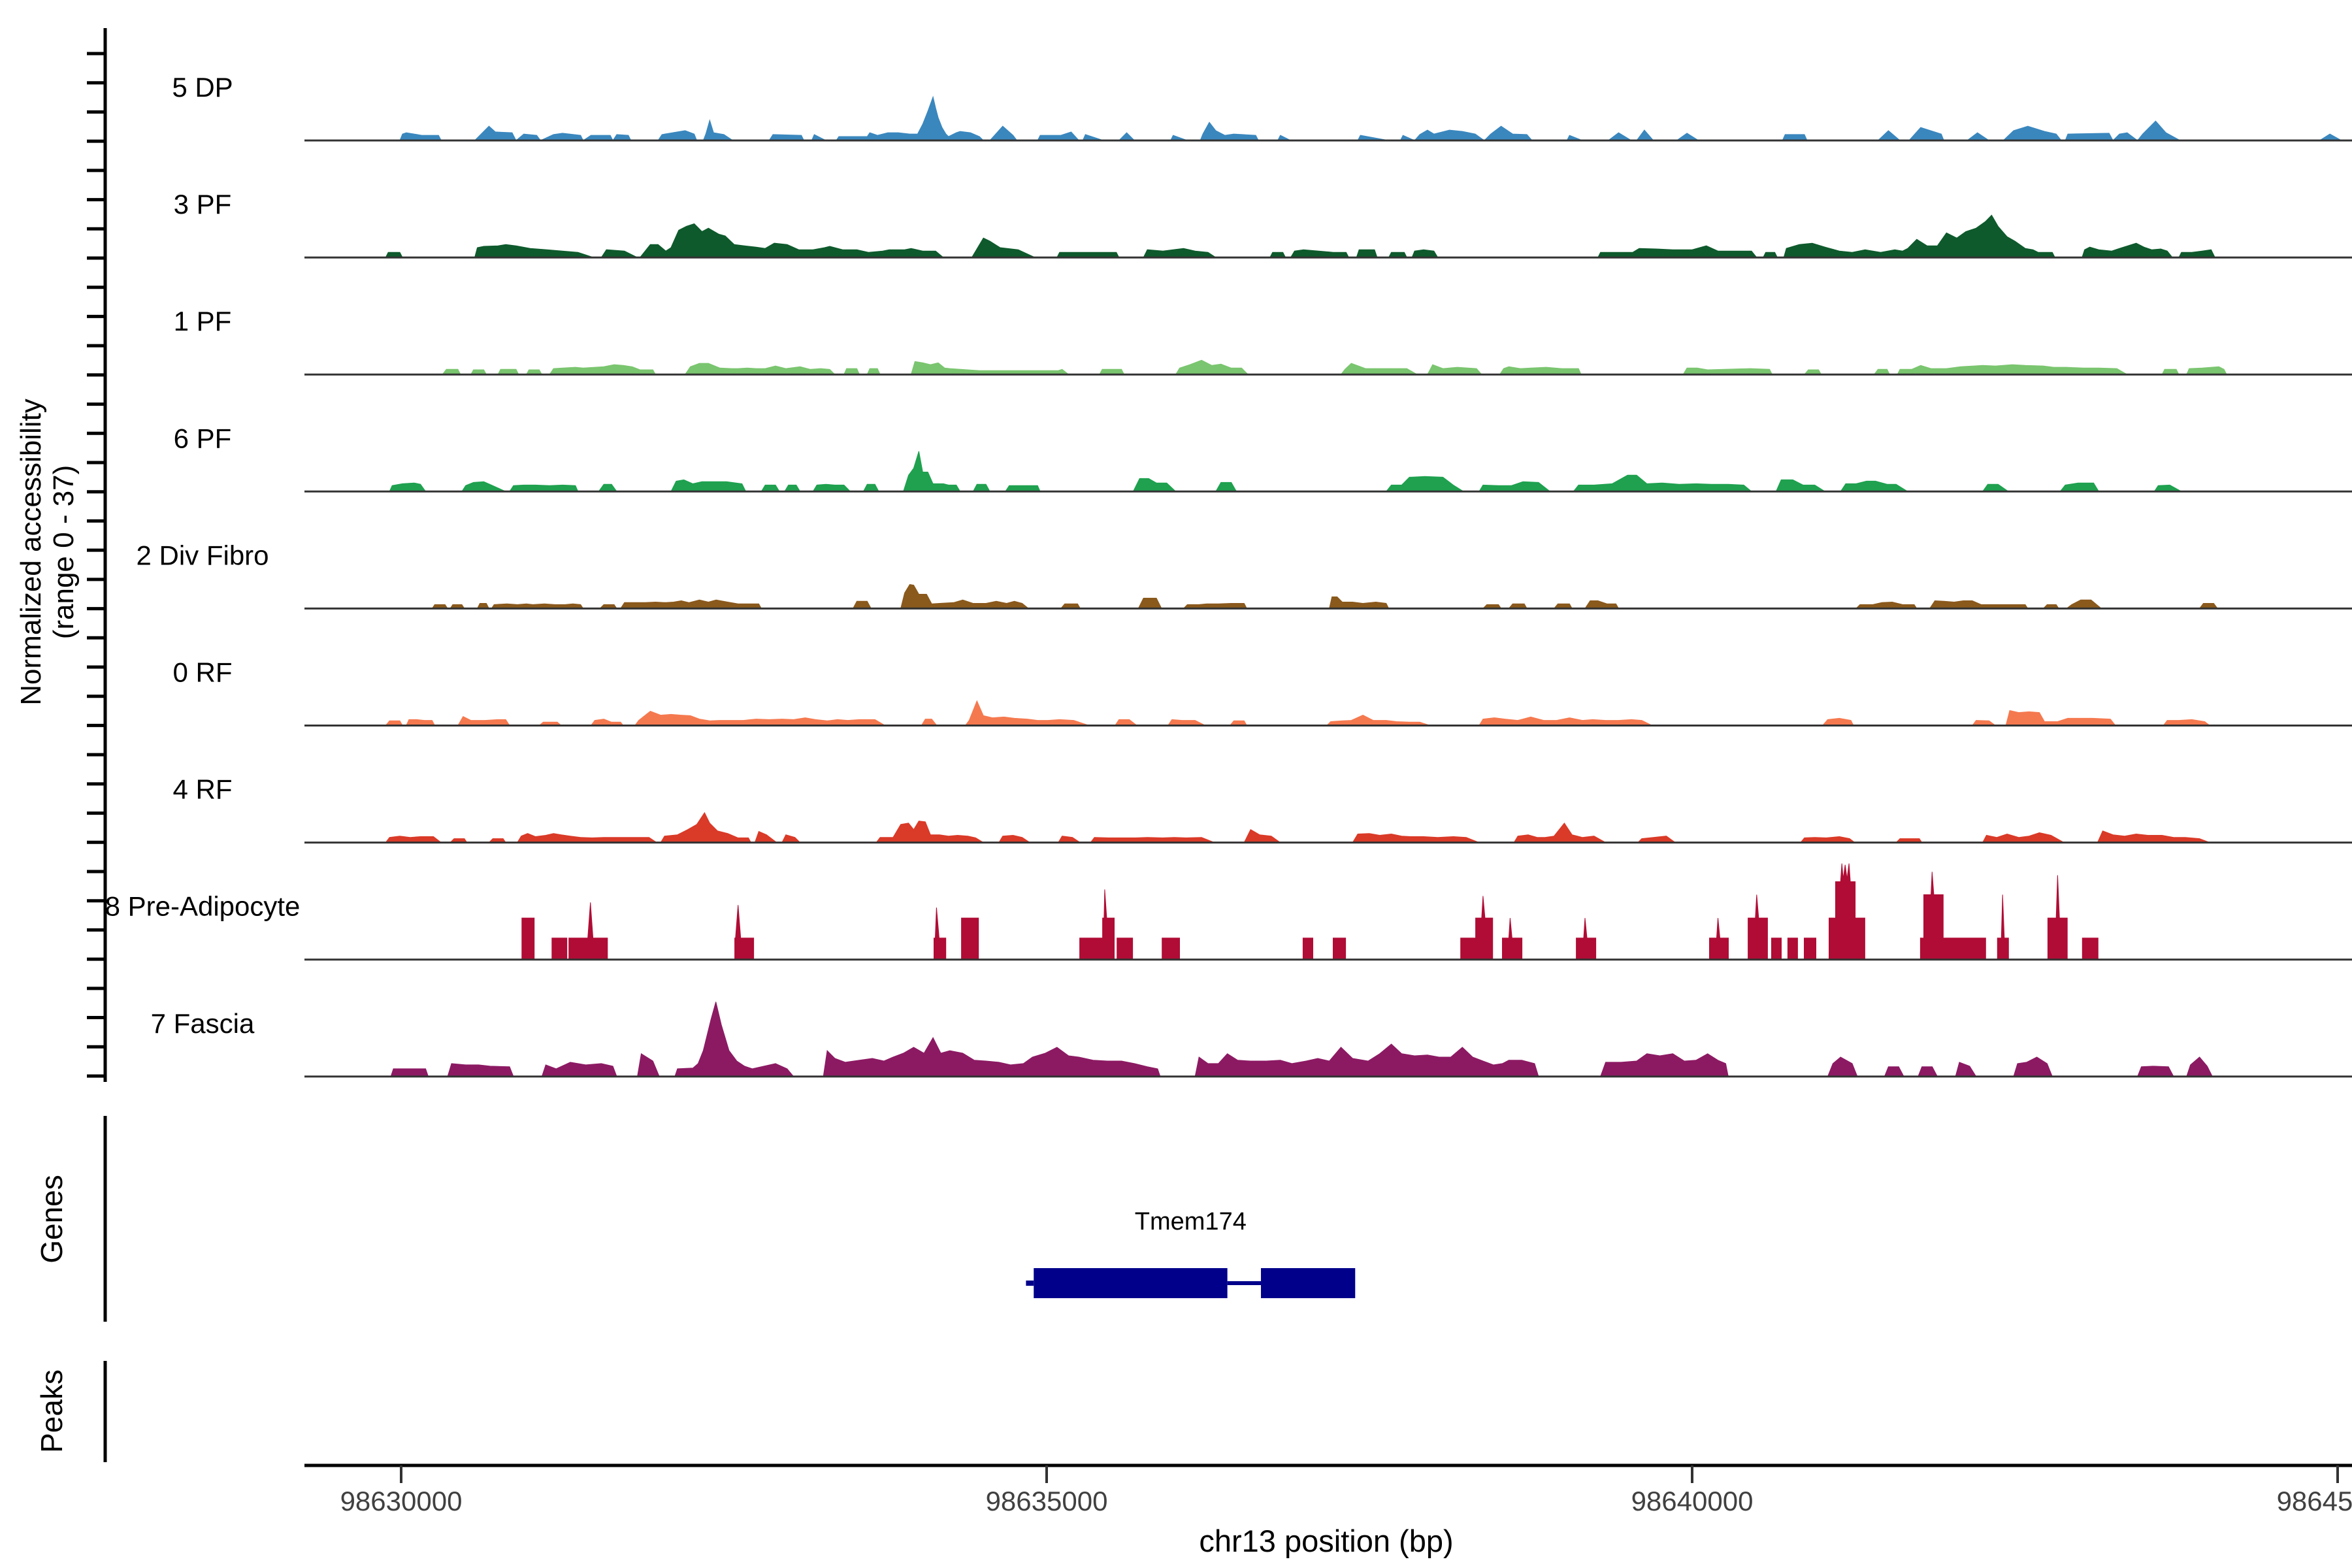  What do you see at coordinates (1191, 1221) in the screenshot?
I see `gene-name-label: Tmem174` at bounding box center [1191, 1221].